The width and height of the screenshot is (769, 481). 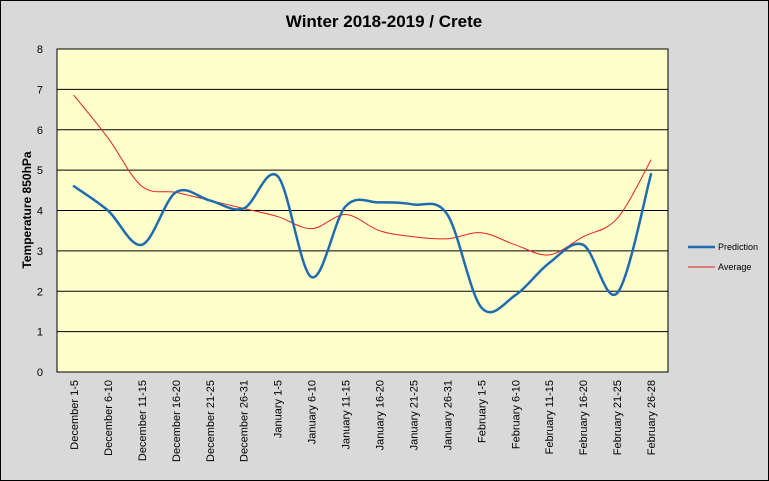 What do you see at coordinates (177, 421) in the screenshot?
I see `x-tick-label: December 16-20` at bounding box center [177, 421].